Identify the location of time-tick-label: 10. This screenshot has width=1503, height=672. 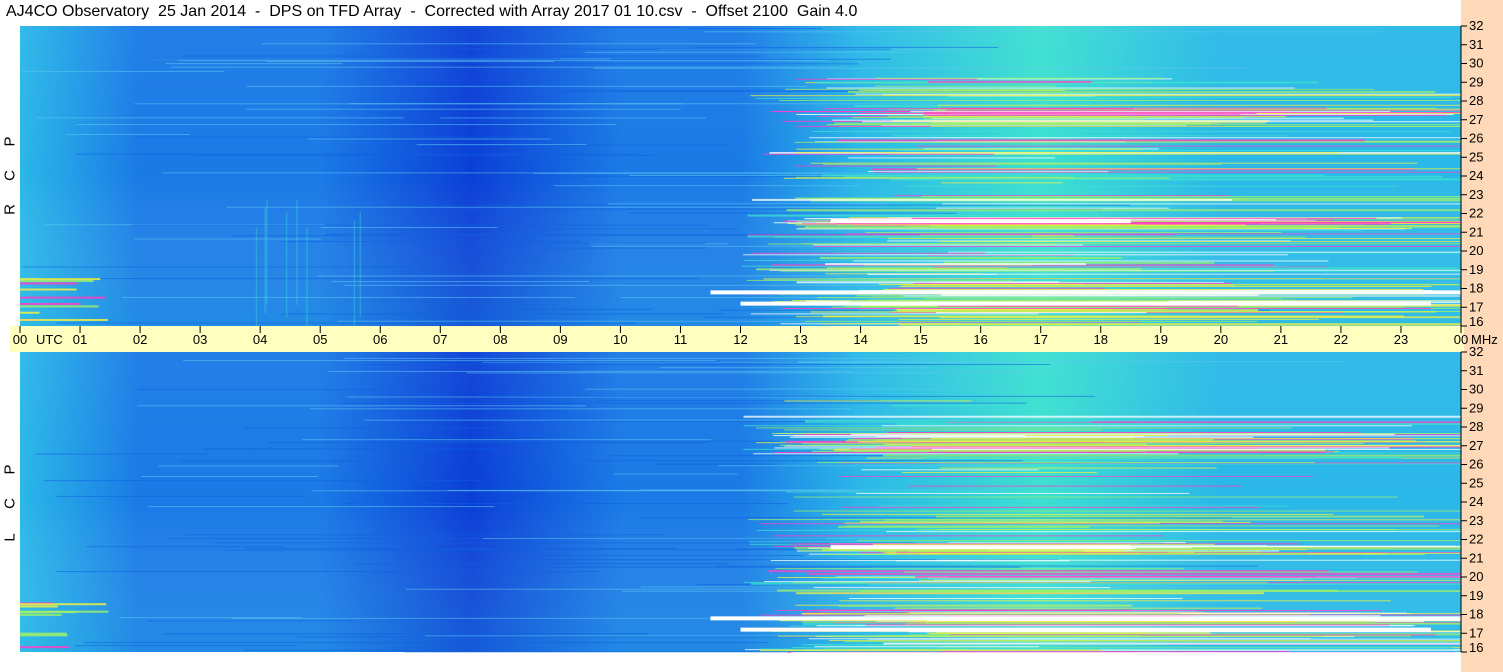
(620, 339).